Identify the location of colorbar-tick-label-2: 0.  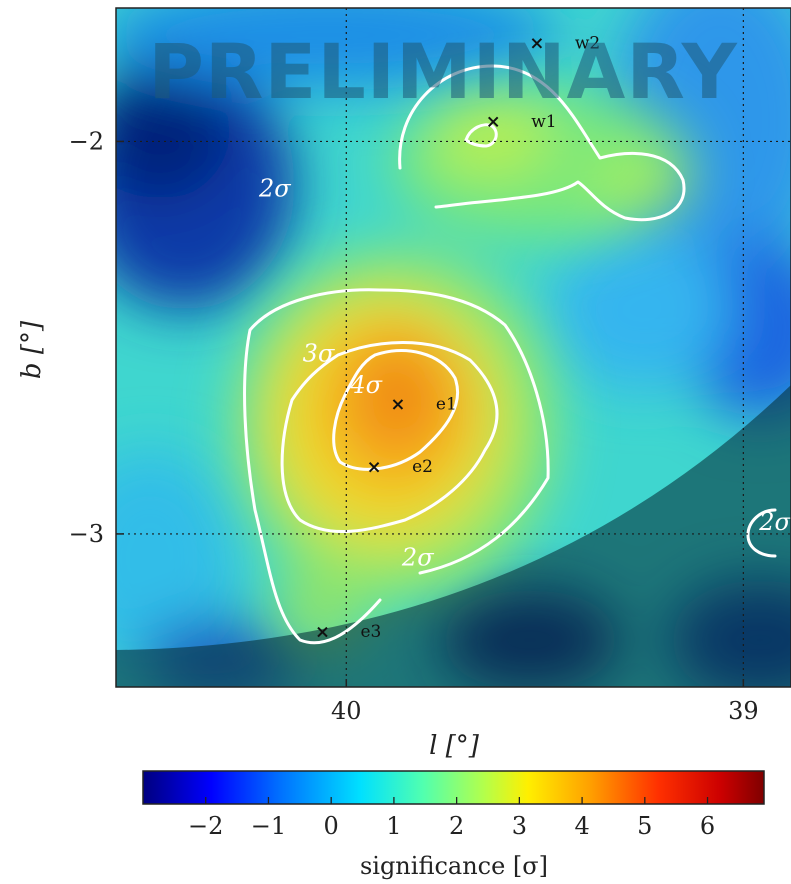
(331, 826).